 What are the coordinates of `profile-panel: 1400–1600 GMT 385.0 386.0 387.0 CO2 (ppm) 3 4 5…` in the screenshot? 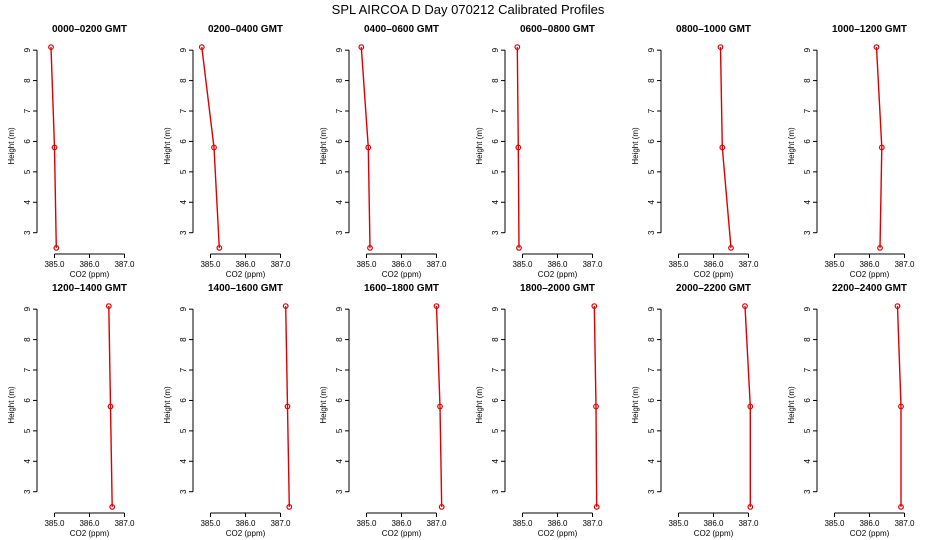 It's located at (228, 410).